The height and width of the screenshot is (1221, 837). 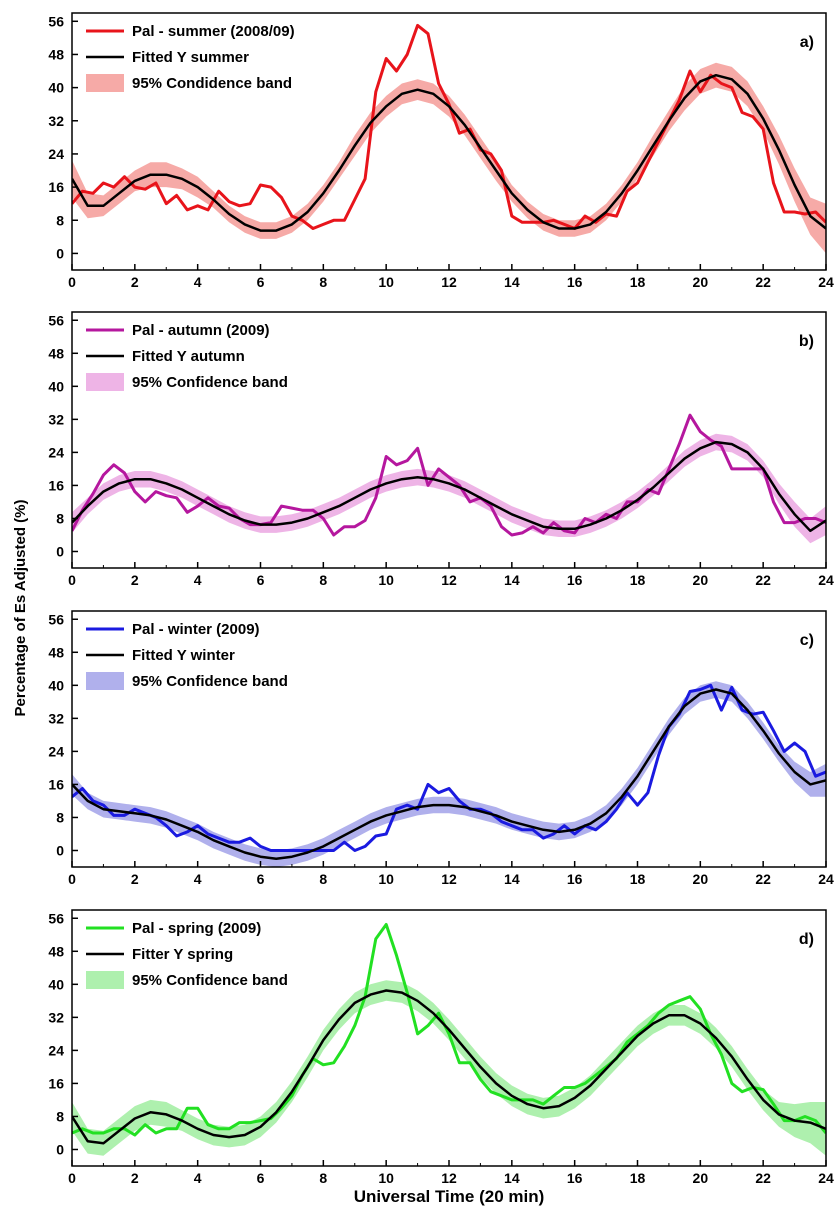 I want to click on panel-label: d), so click(x=806, y=939).